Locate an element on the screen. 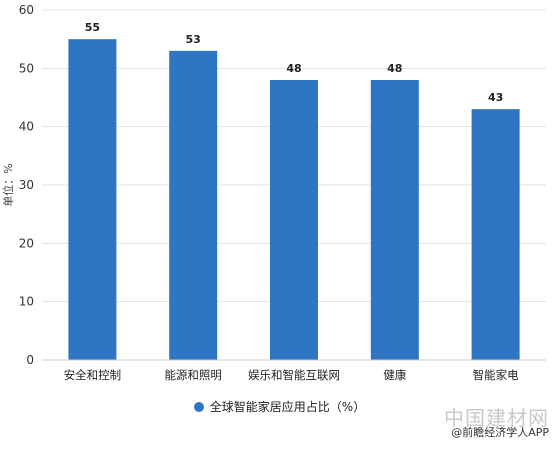  y-axis-ticks: 0 10 20 30 40 50 60 is located at coordinates (26, 185).